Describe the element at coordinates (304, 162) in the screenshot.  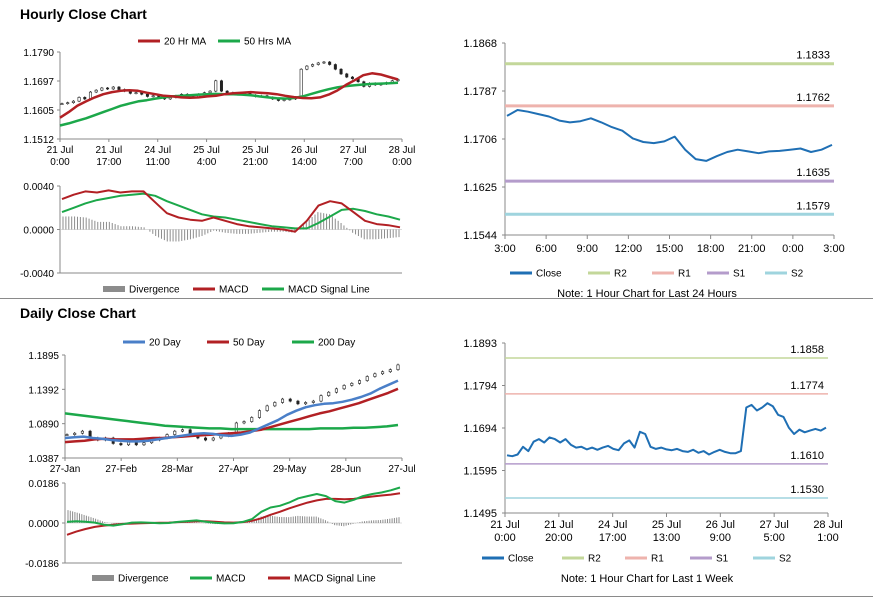
I see `hourly_price-x-tick-label: 14:00` at that location.